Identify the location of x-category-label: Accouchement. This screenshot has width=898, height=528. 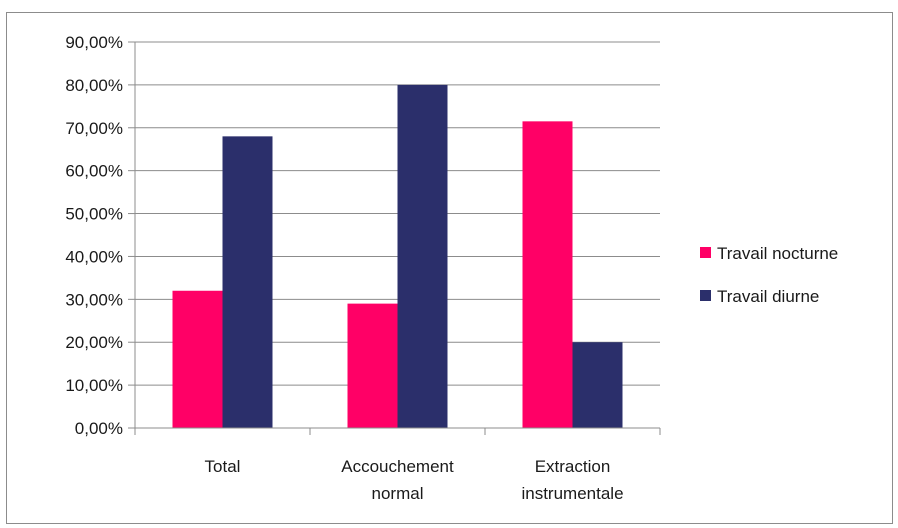
(397, 466).